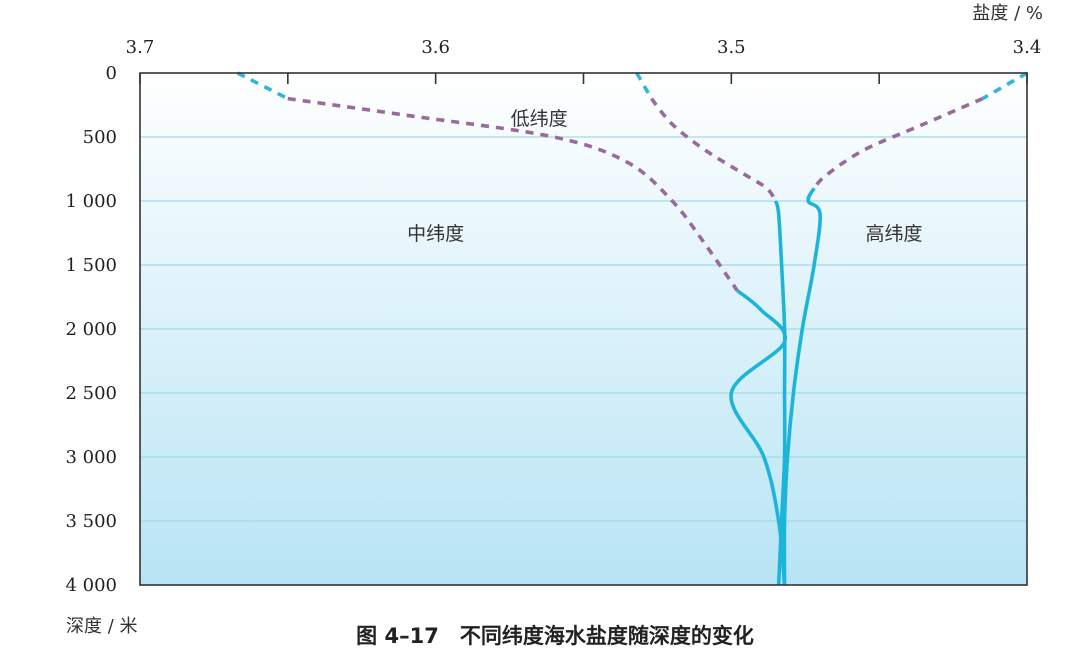  What do you see at coordinates (583, 78) in the screenshot?
I see `axis-ticks` at bounding box center [583, 78].